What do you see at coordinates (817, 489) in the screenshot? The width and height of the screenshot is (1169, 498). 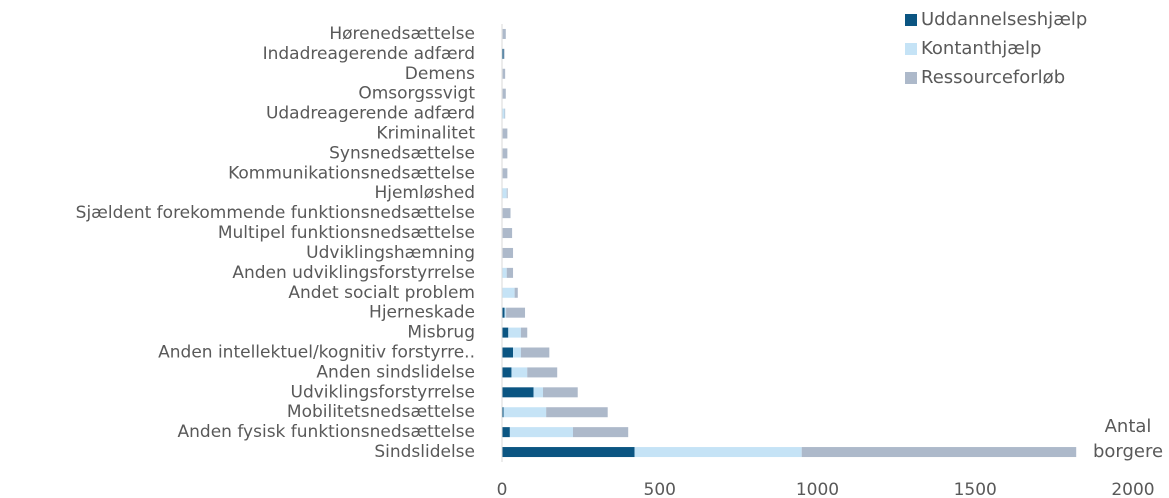 I see `x-tick-label: 1000` at bounding box center [817, 489].